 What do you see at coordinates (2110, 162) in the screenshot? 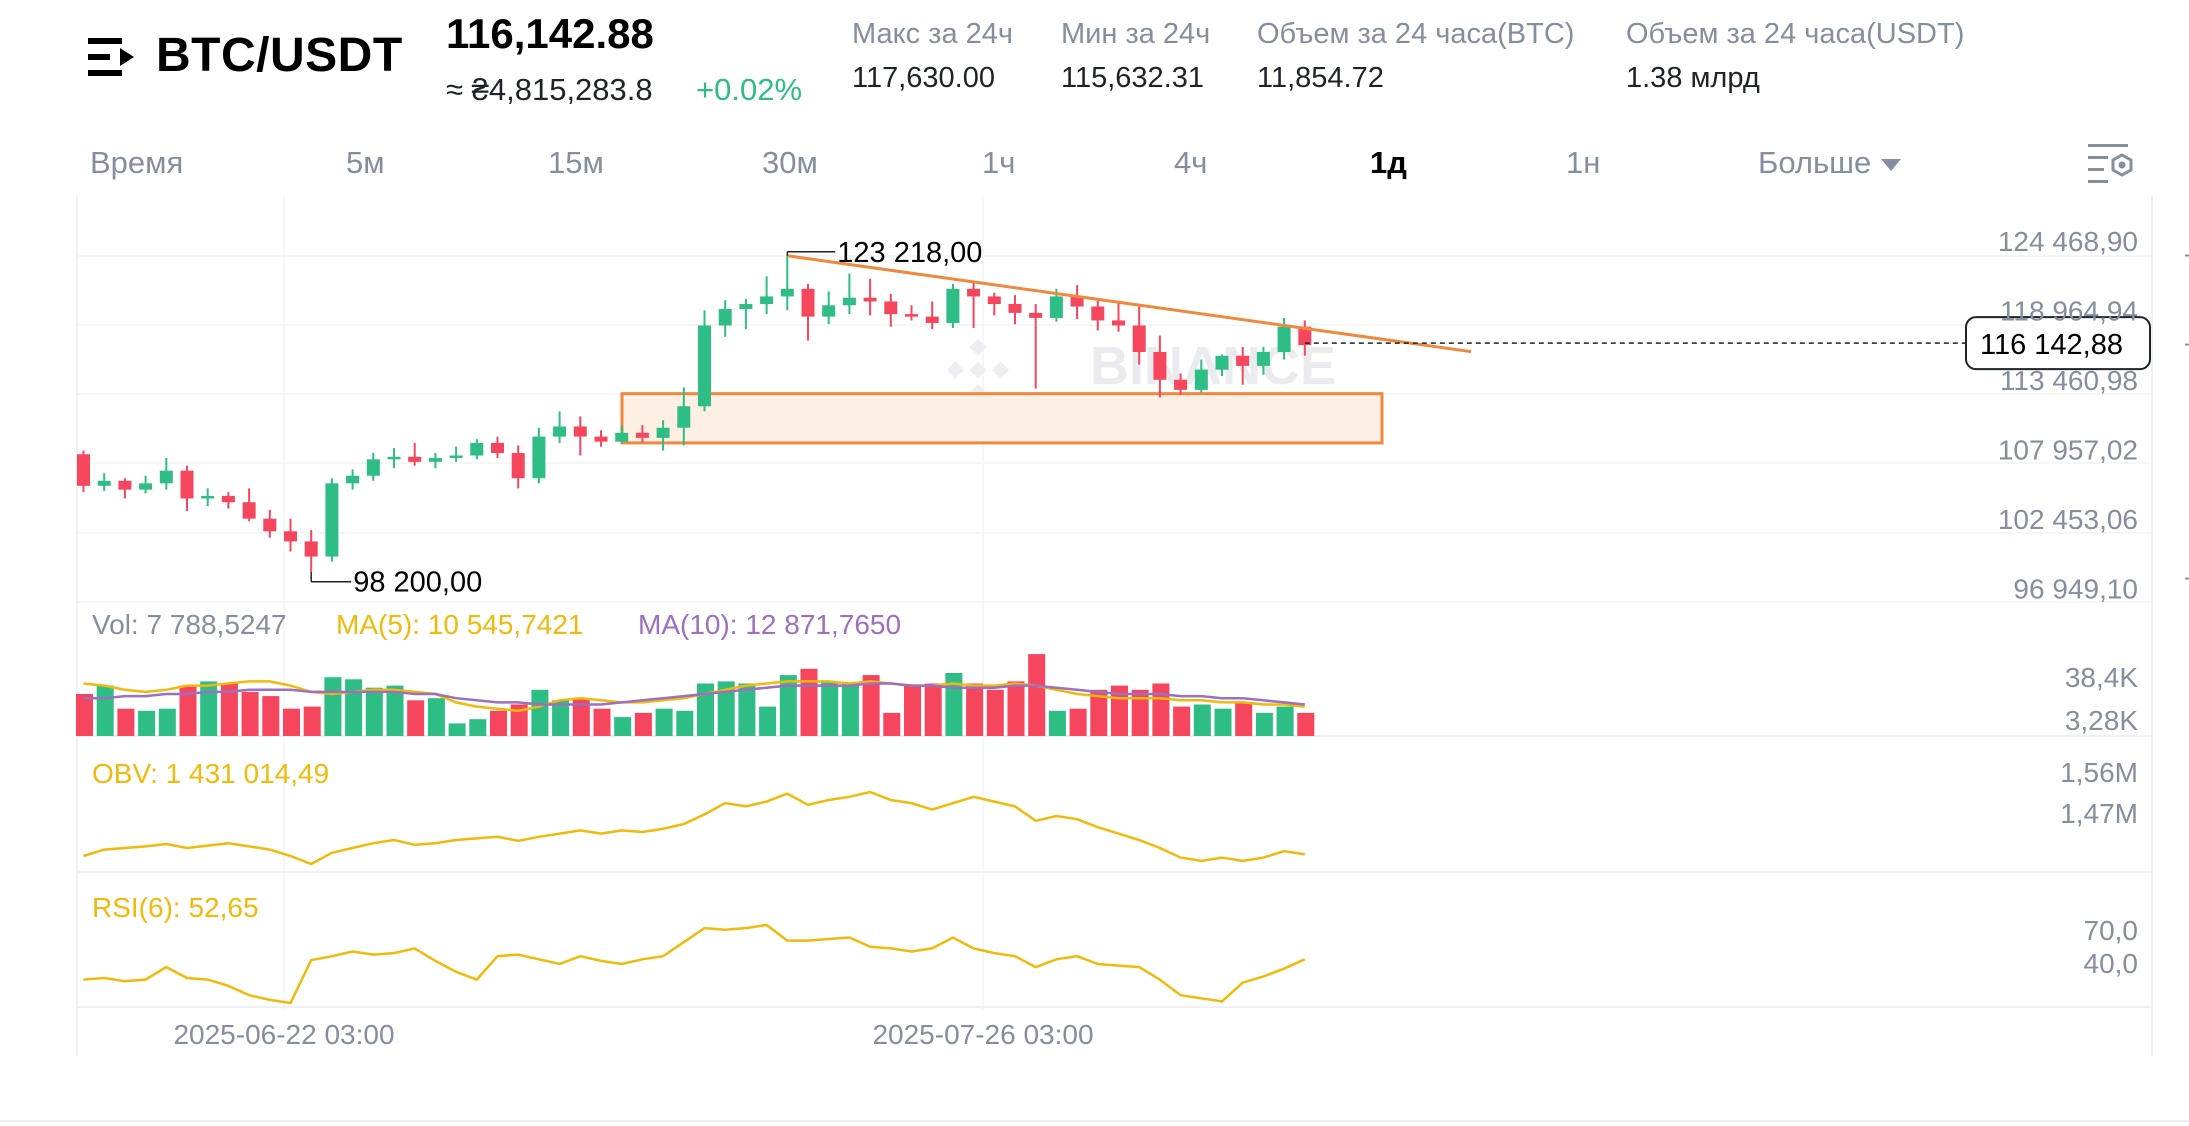
I see `chart-settings-icon` at bounding box center [2110, 162].